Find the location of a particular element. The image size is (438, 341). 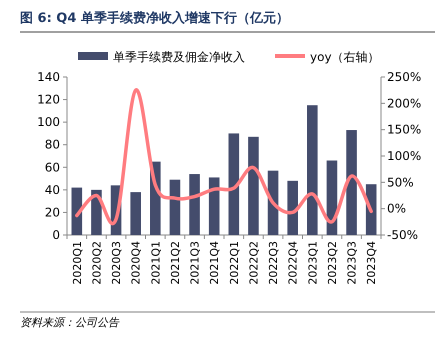

x-tick-label: 2023Q4 is located at coordinates (371, 263).